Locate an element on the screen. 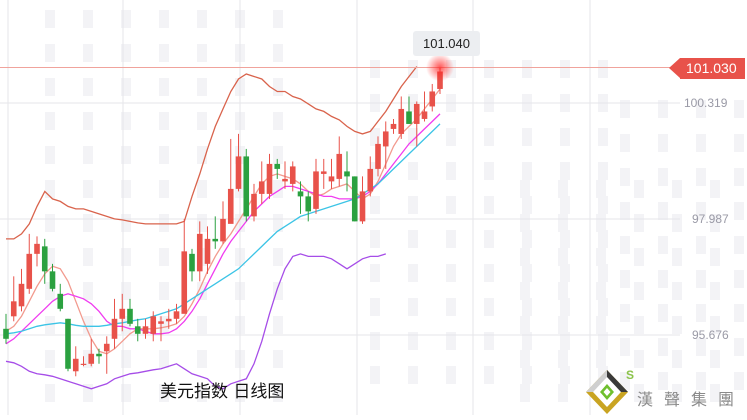  y-axis-label-top: 100.319 is located at coordinates (706, 103).